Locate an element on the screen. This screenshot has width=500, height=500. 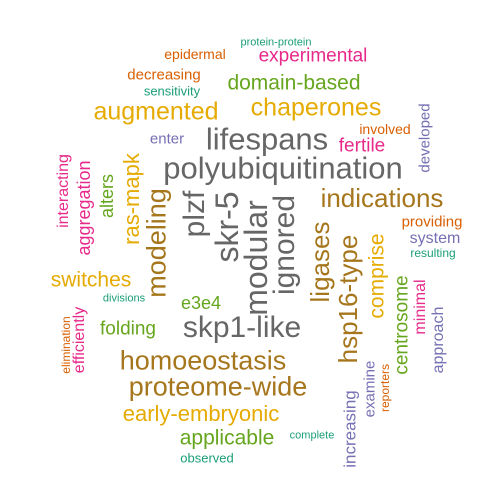
word-experimental: experimental is located at coordinates (313, 56).